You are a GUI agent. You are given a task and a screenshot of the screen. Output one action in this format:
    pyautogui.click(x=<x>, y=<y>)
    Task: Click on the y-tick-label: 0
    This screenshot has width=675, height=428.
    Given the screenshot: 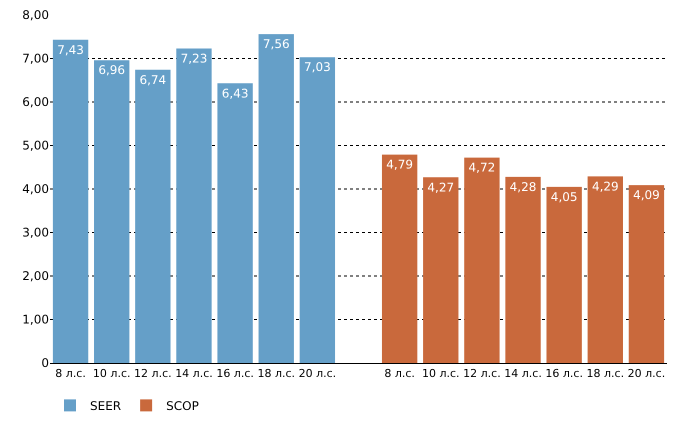 What is the action you would take?
    pyautogui.click(x=45, y=363)
    